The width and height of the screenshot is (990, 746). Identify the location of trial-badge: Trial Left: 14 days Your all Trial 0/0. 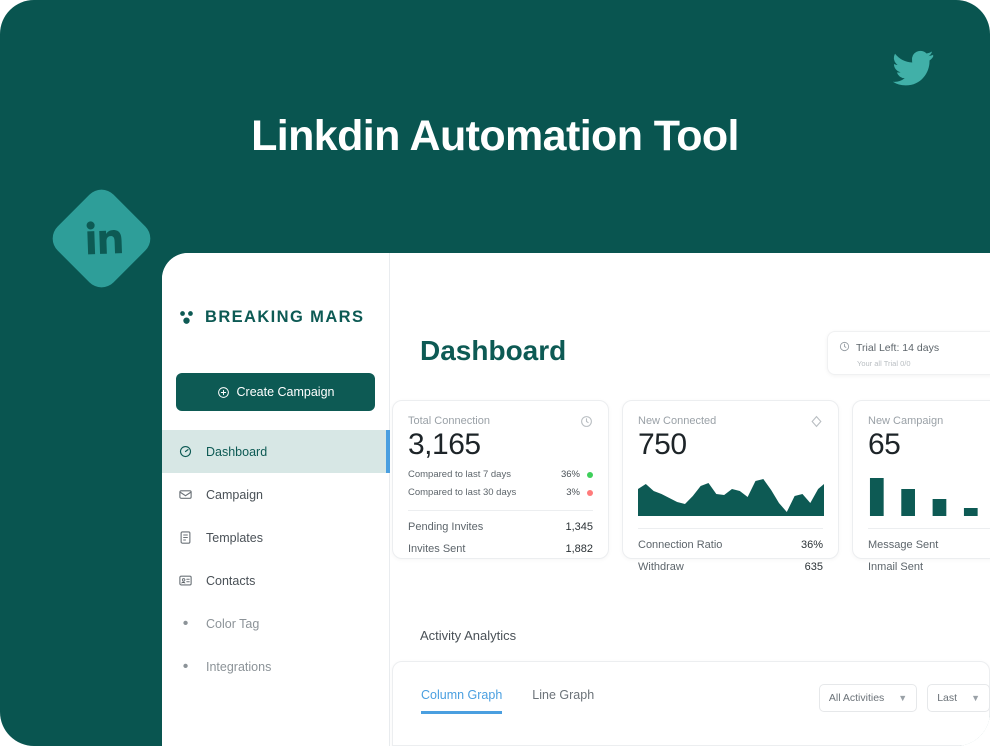
(908, 353).